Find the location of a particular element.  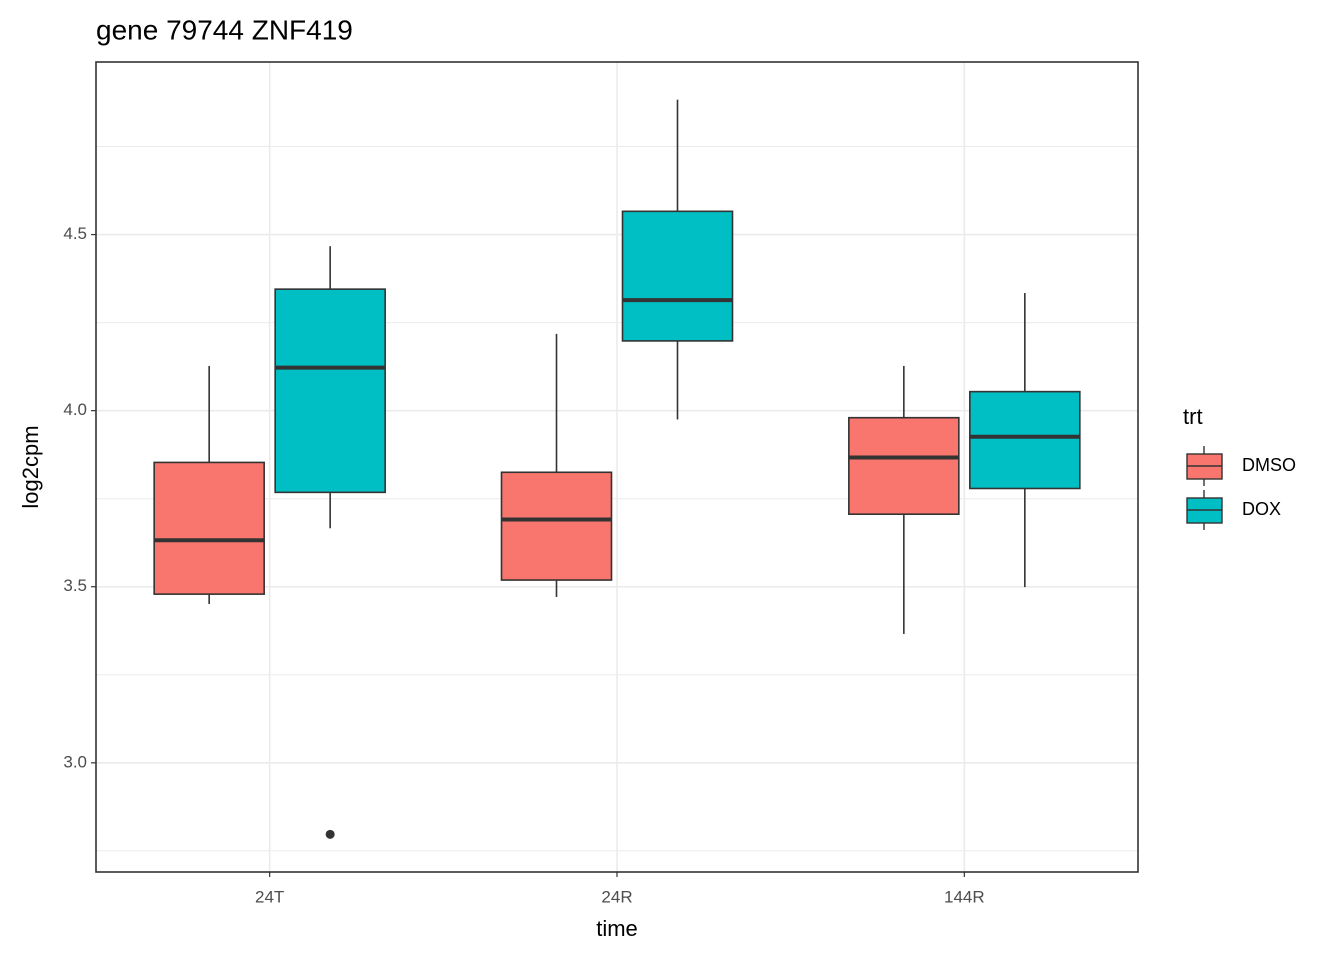

legend-title: trt is located at coordinates (1193, 416).